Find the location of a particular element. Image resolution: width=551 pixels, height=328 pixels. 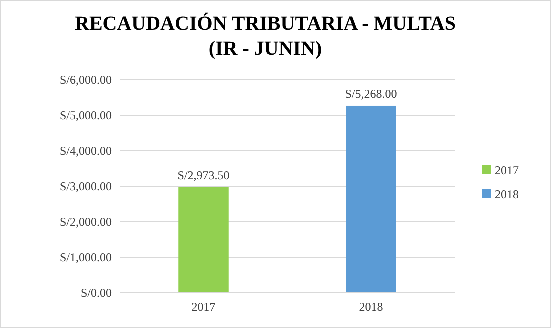

y-tick-label: S/4,000.00 is located at coordinates (86, 151).